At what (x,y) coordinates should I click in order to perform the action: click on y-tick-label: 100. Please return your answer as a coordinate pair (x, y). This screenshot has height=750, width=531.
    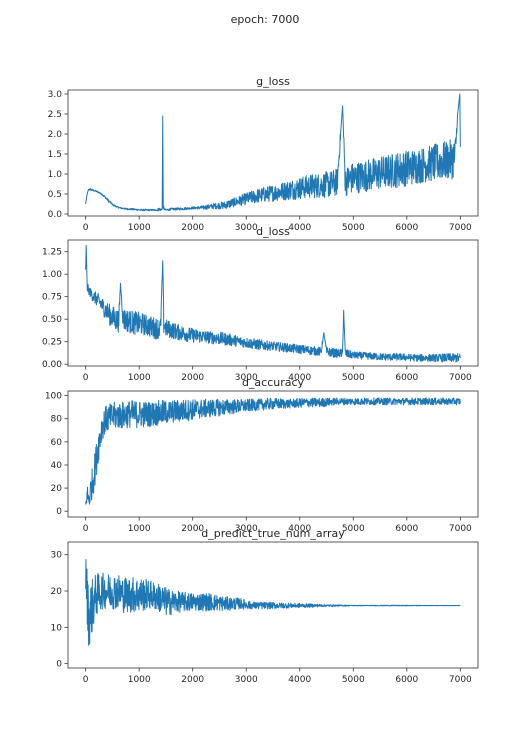
    Looking at the image, I should click on (53, 397).